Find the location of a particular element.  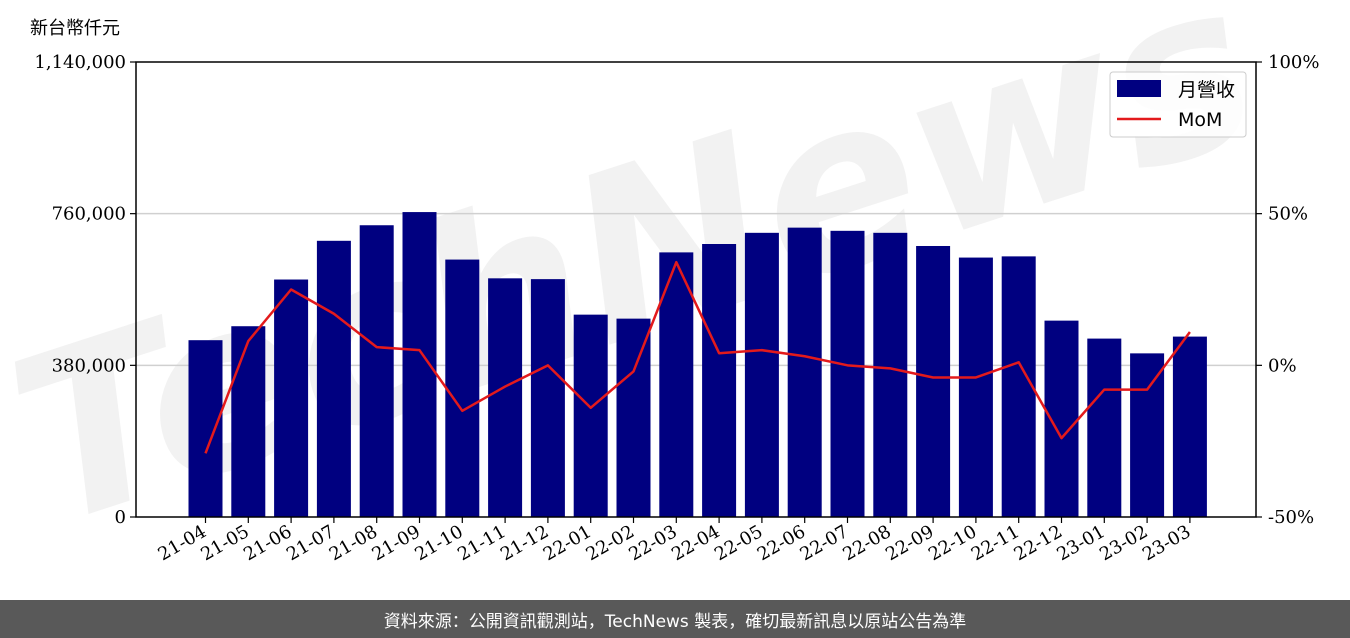

x-tick-label: 21-11 is located at coordinates (481, 543).